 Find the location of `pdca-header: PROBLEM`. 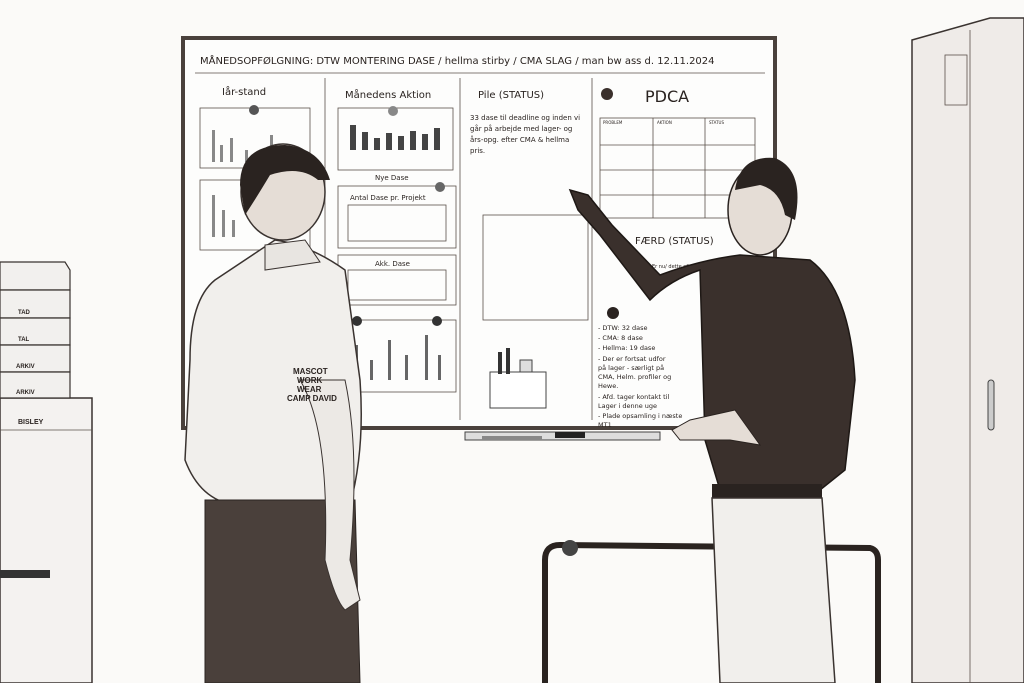

pdca-header: PROBLEM is located at coordinates (613, 122).